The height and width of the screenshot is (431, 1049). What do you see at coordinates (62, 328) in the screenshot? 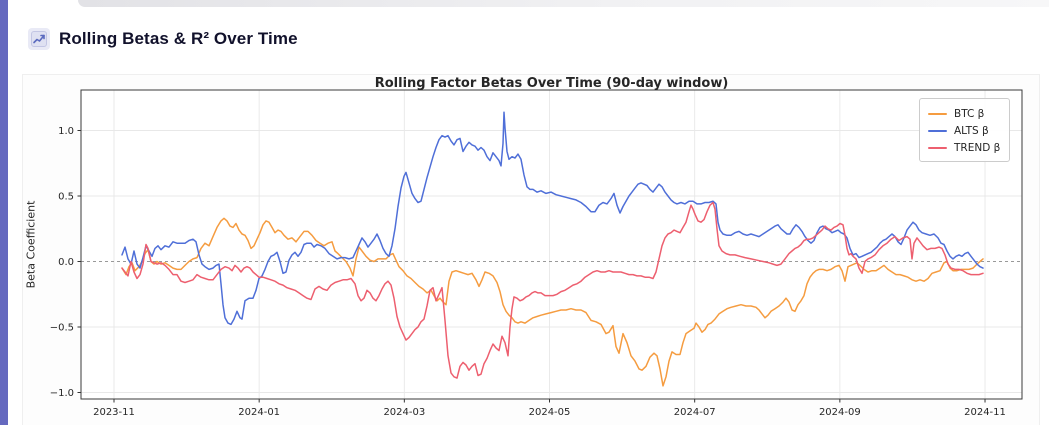
I see `y-tick-label: −0.5` at bounding box center [62, 328].